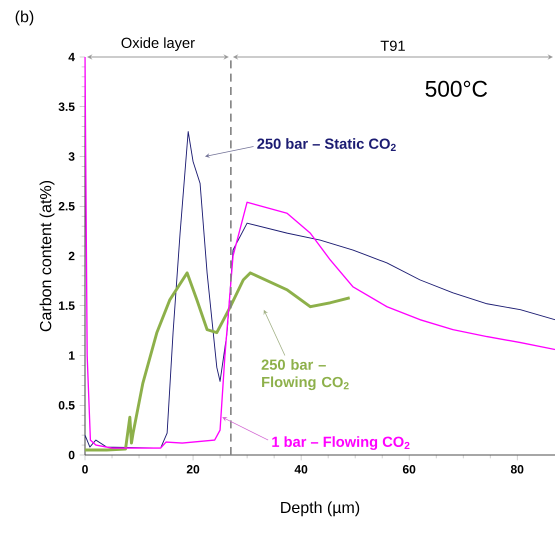  What do you see at coordinates (25, 18) in the screenshot?
I see `text: (b)` at bounding box center [25, 18].